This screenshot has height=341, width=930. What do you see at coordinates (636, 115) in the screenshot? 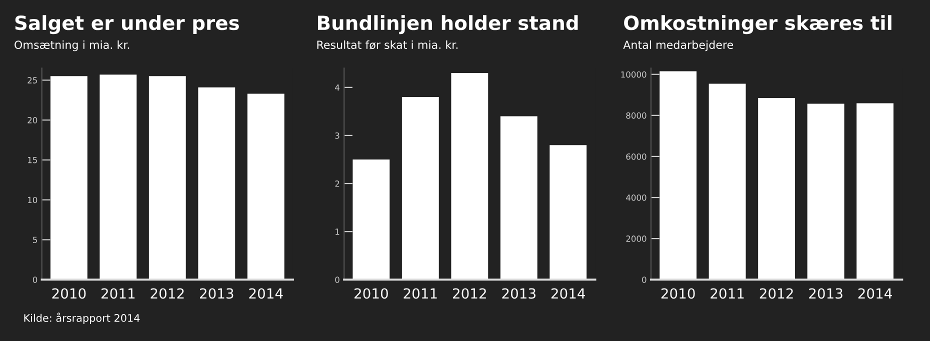
I see `y-tick-label: 8000` at bounding box center [636, 115].